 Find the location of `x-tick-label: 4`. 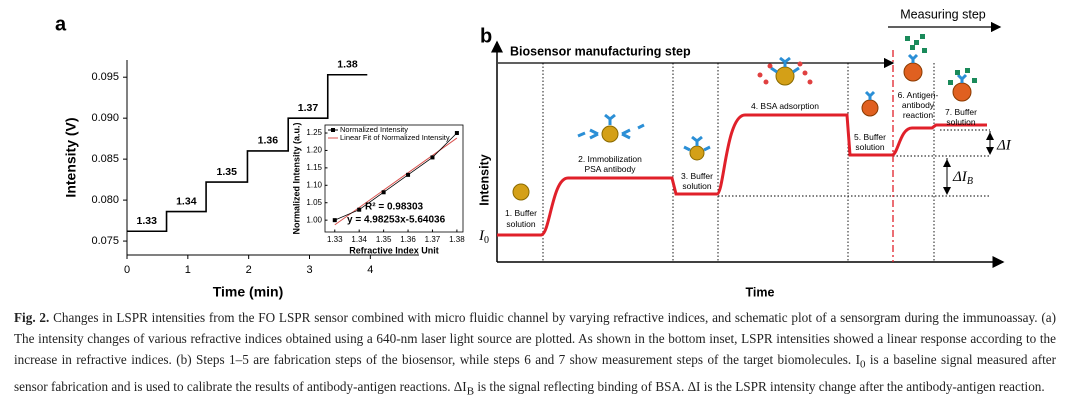

x-tick-label: 4 is located at coordinates (370, 270).